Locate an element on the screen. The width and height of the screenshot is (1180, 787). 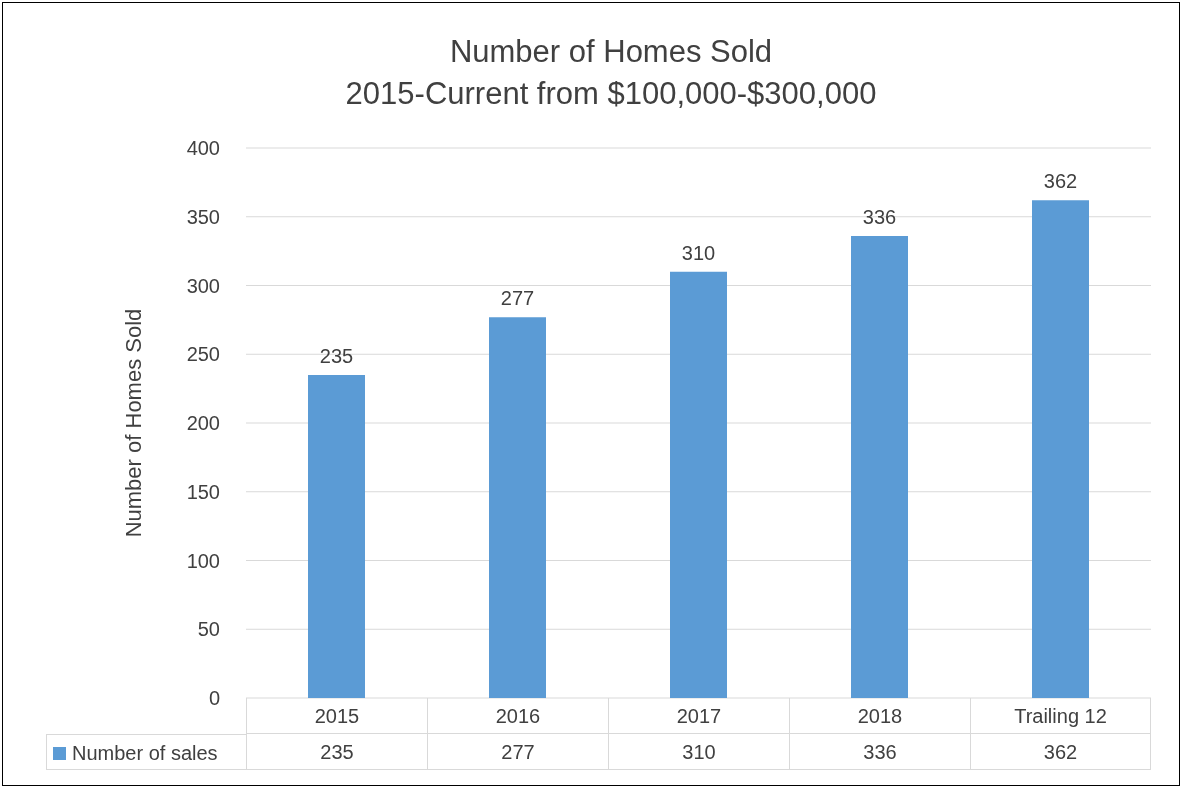
x-tick-label: 2016 is located at coordinates (517, 716).